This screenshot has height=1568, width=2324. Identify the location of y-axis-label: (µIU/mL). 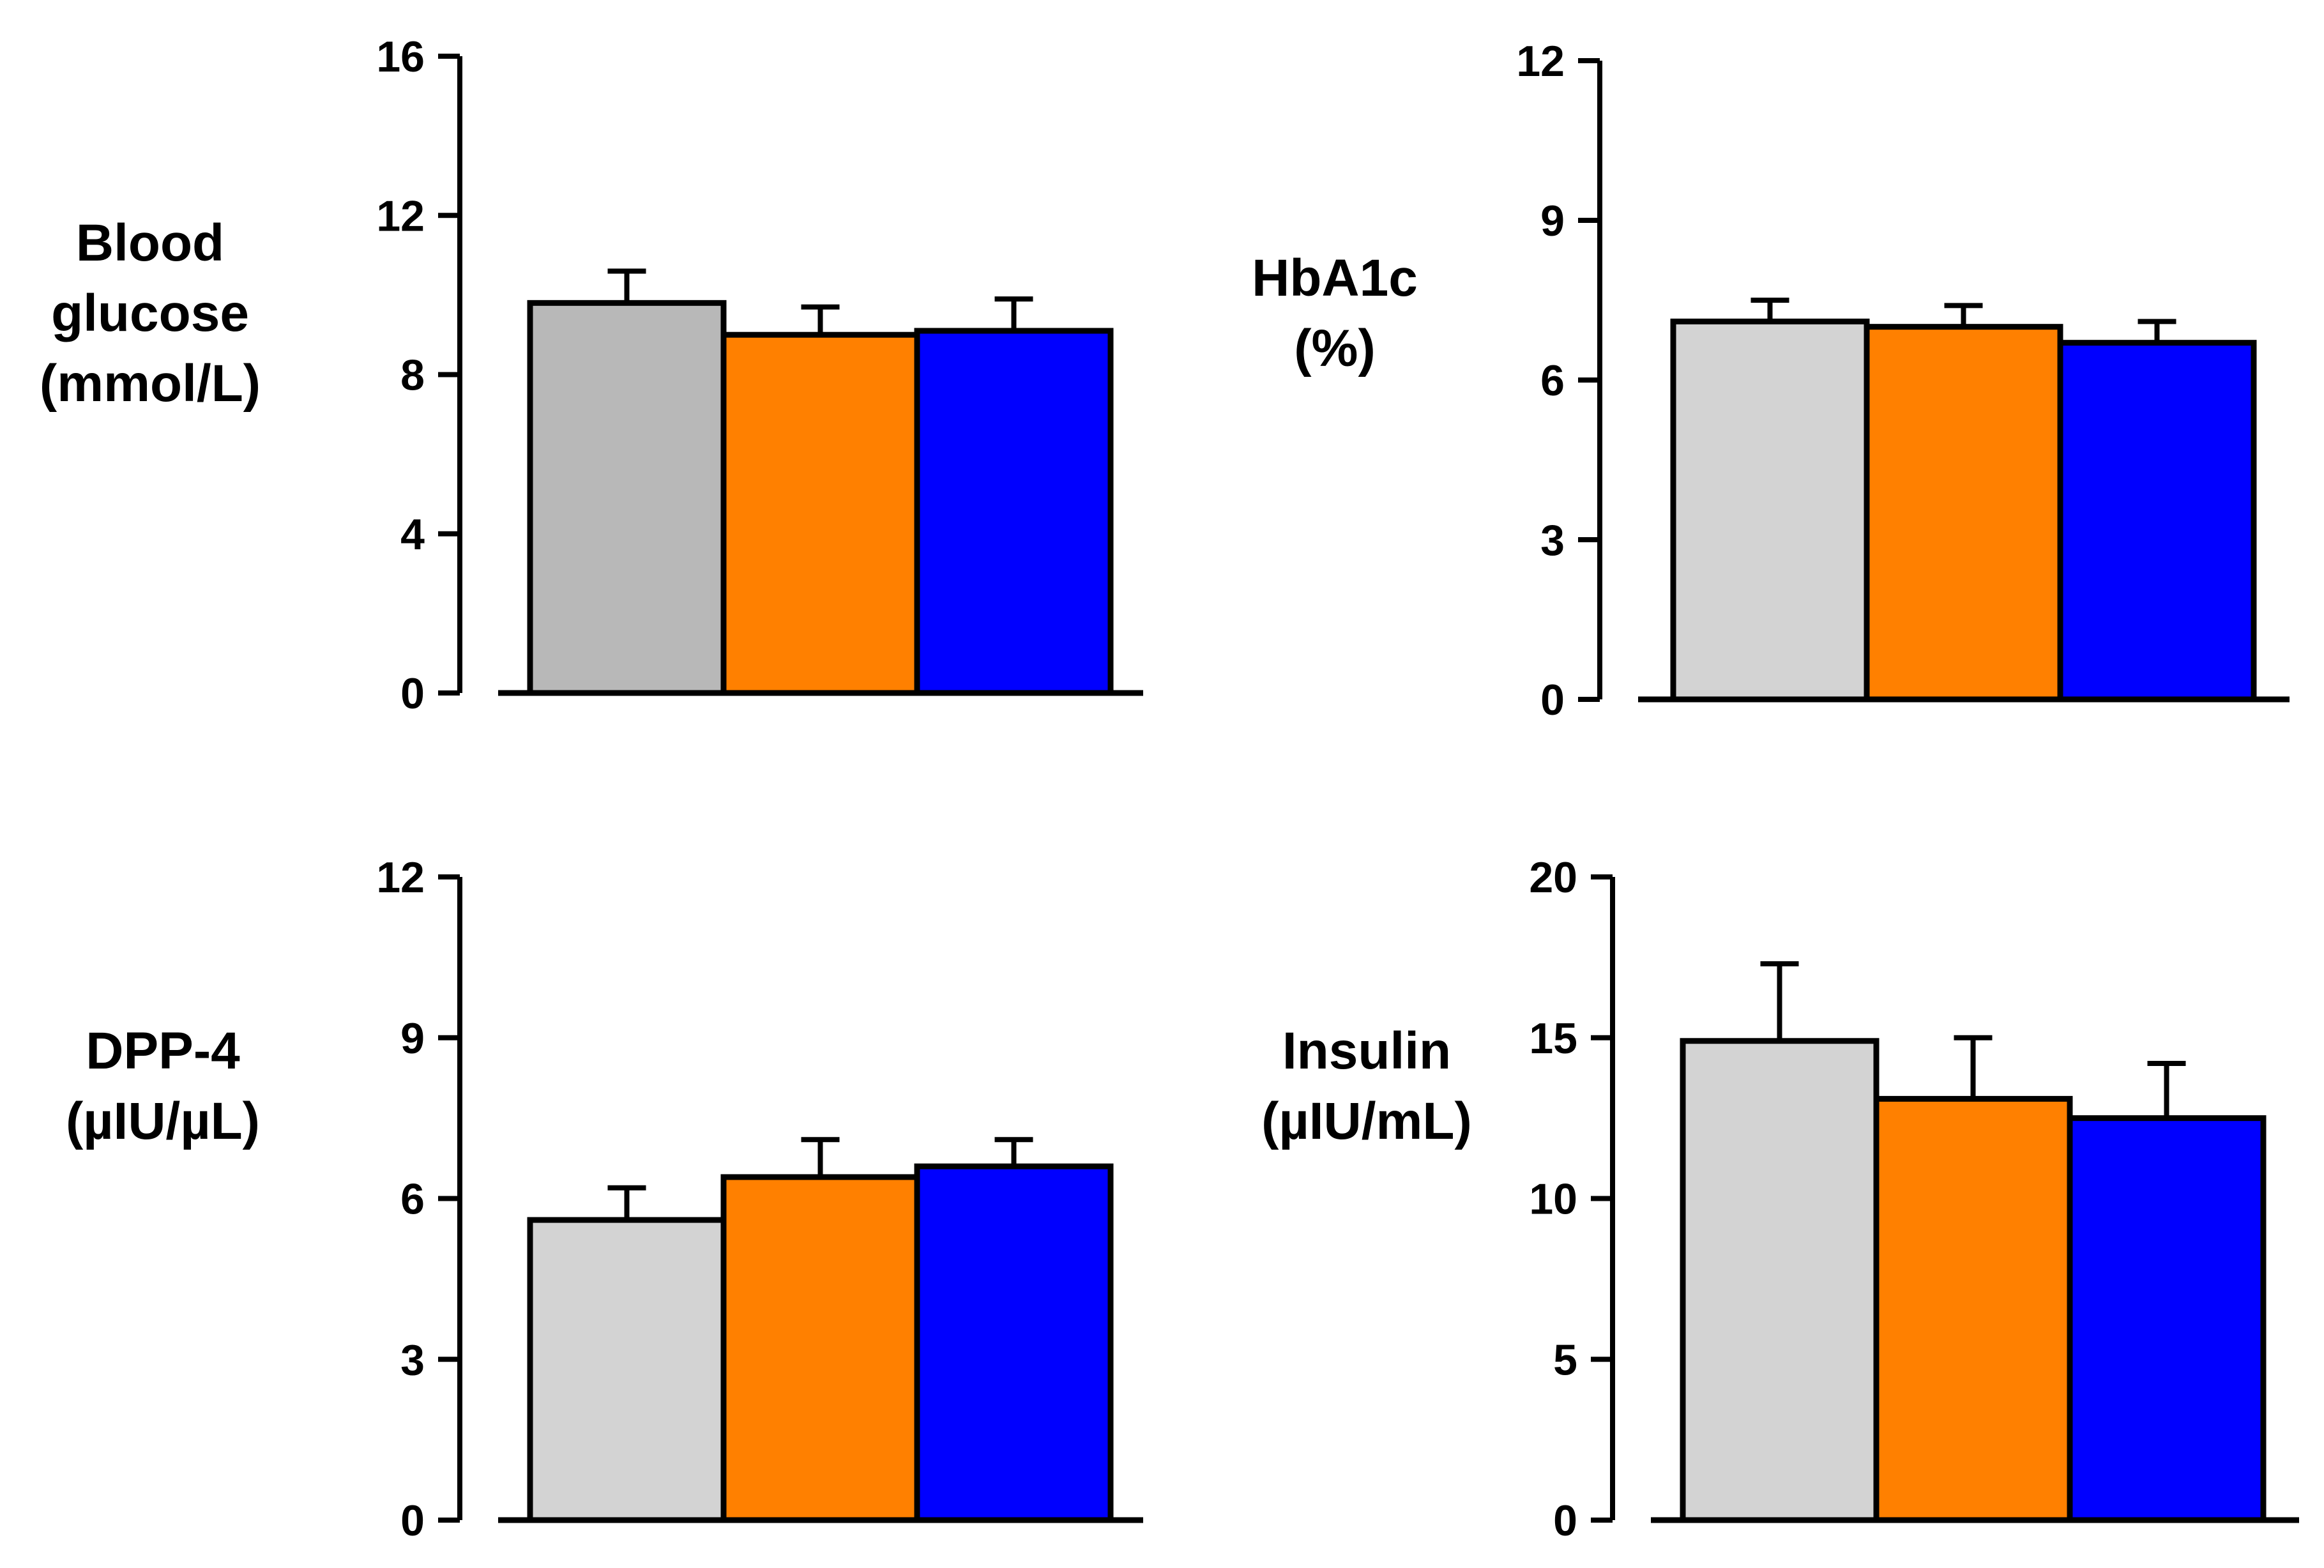
(1366, 1121).